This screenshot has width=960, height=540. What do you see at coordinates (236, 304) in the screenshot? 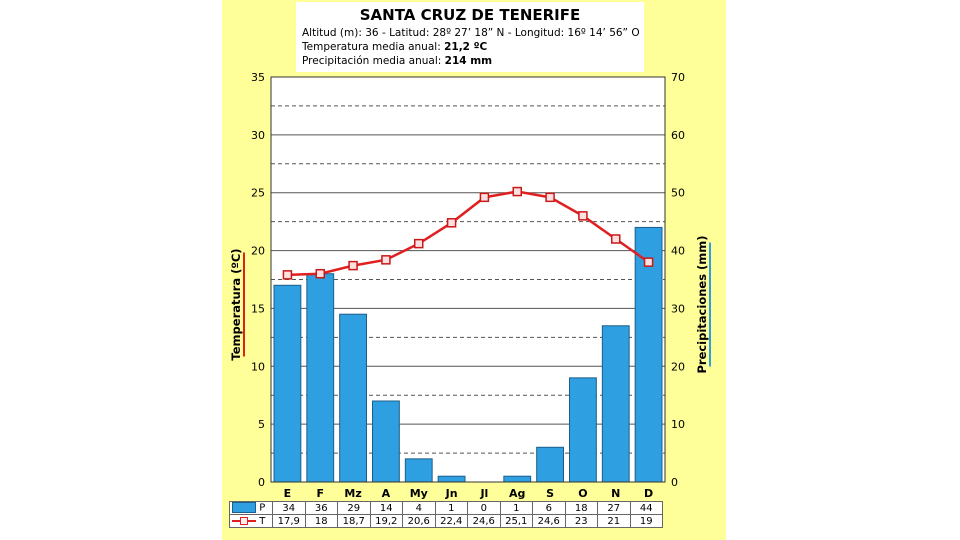
I see `left-axis-title: Temperatura (ºC)` at bounding box center [236, 304].